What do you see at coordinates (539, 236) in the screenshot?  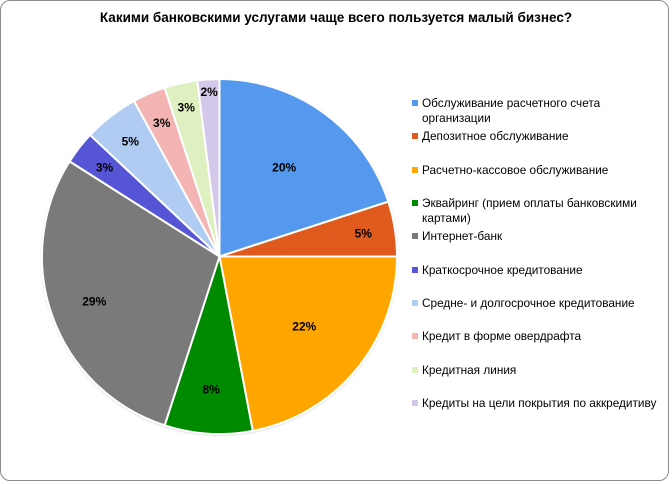 I see `legend-item: Интернет-банк` at bounding box center [539, 236].